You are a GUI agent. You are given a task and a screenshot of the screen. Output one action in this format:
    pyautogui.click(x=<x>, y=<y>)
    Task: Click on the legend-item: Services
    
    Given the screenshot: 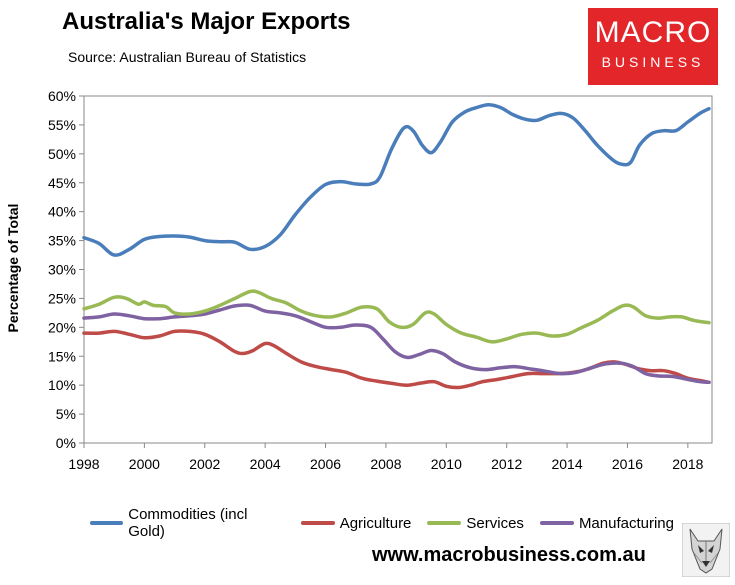 What is the action you would take?
    pyautogui.click(x=475, y=523)
    